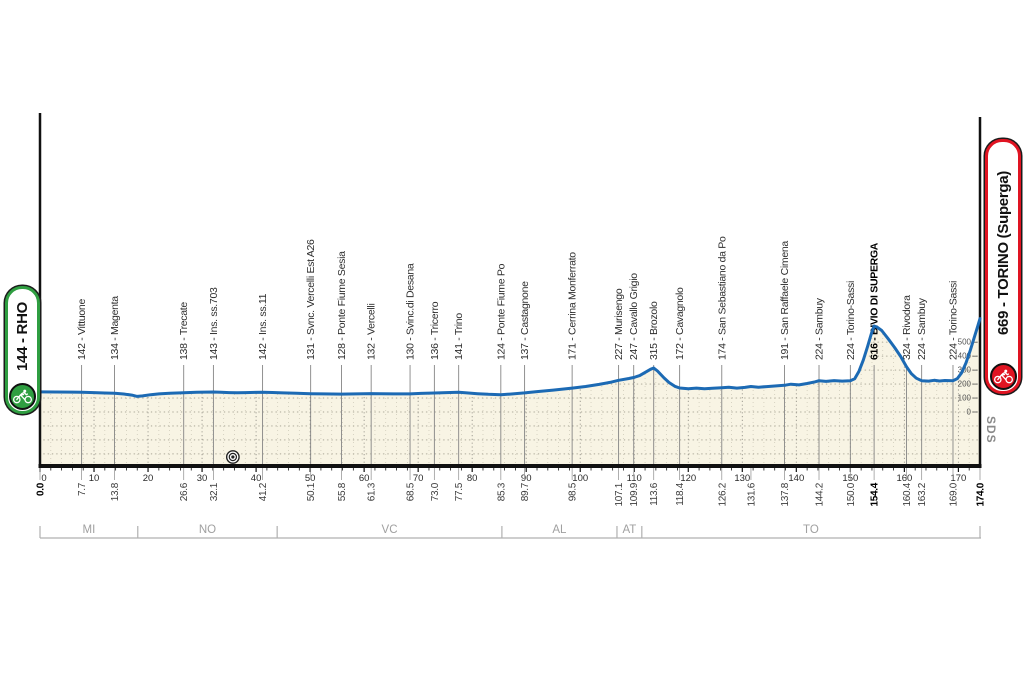 Image resolution: width=1024 pixels, height=682 pixels. What do you see at coordinates (115, 491) in the screenshot?
I see `distance-label: 13.8` at bounding box center [115, 491].